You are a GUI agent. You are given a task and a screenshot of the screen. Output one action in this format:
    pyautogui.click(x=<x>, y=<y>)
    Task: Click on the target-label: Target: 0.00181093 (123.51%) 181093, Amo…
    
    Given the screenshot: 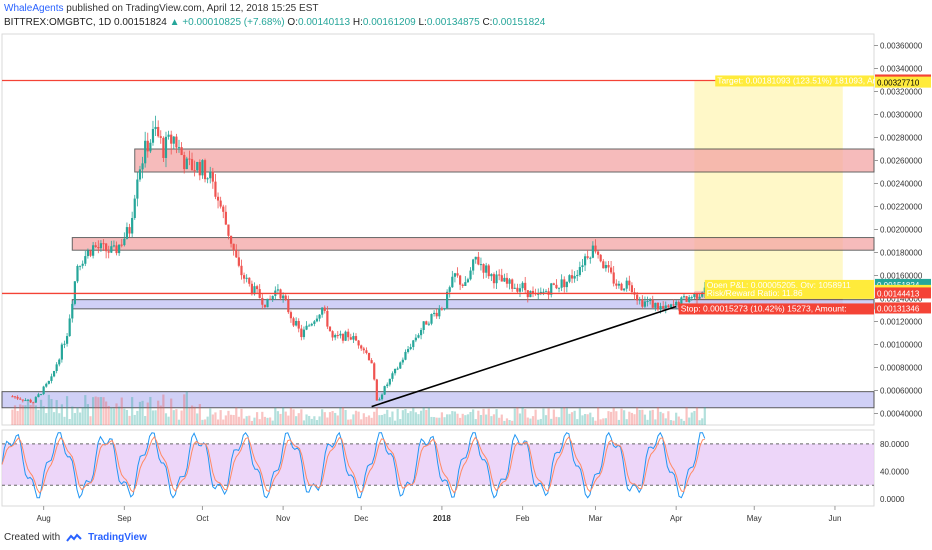 What is the action you would take?
    pyautogui.click(x=807, y=80)
    